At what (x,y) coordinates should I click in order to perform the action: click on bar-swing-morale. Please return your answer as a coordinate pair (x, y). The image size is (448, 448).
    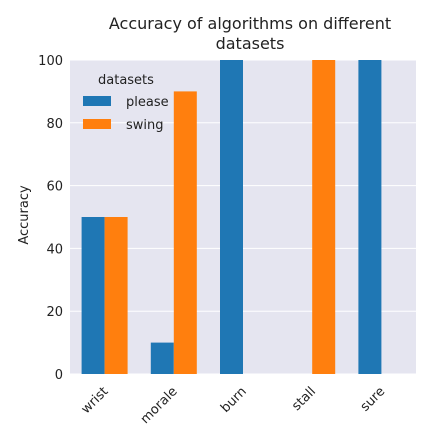
    Looking at the image, I should click on (185, 233).